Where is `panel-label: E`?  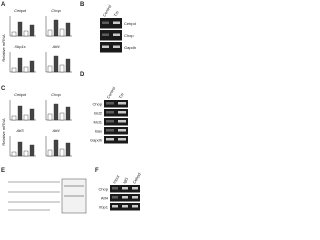
panel-label: E is located at coordinates (3, 171).